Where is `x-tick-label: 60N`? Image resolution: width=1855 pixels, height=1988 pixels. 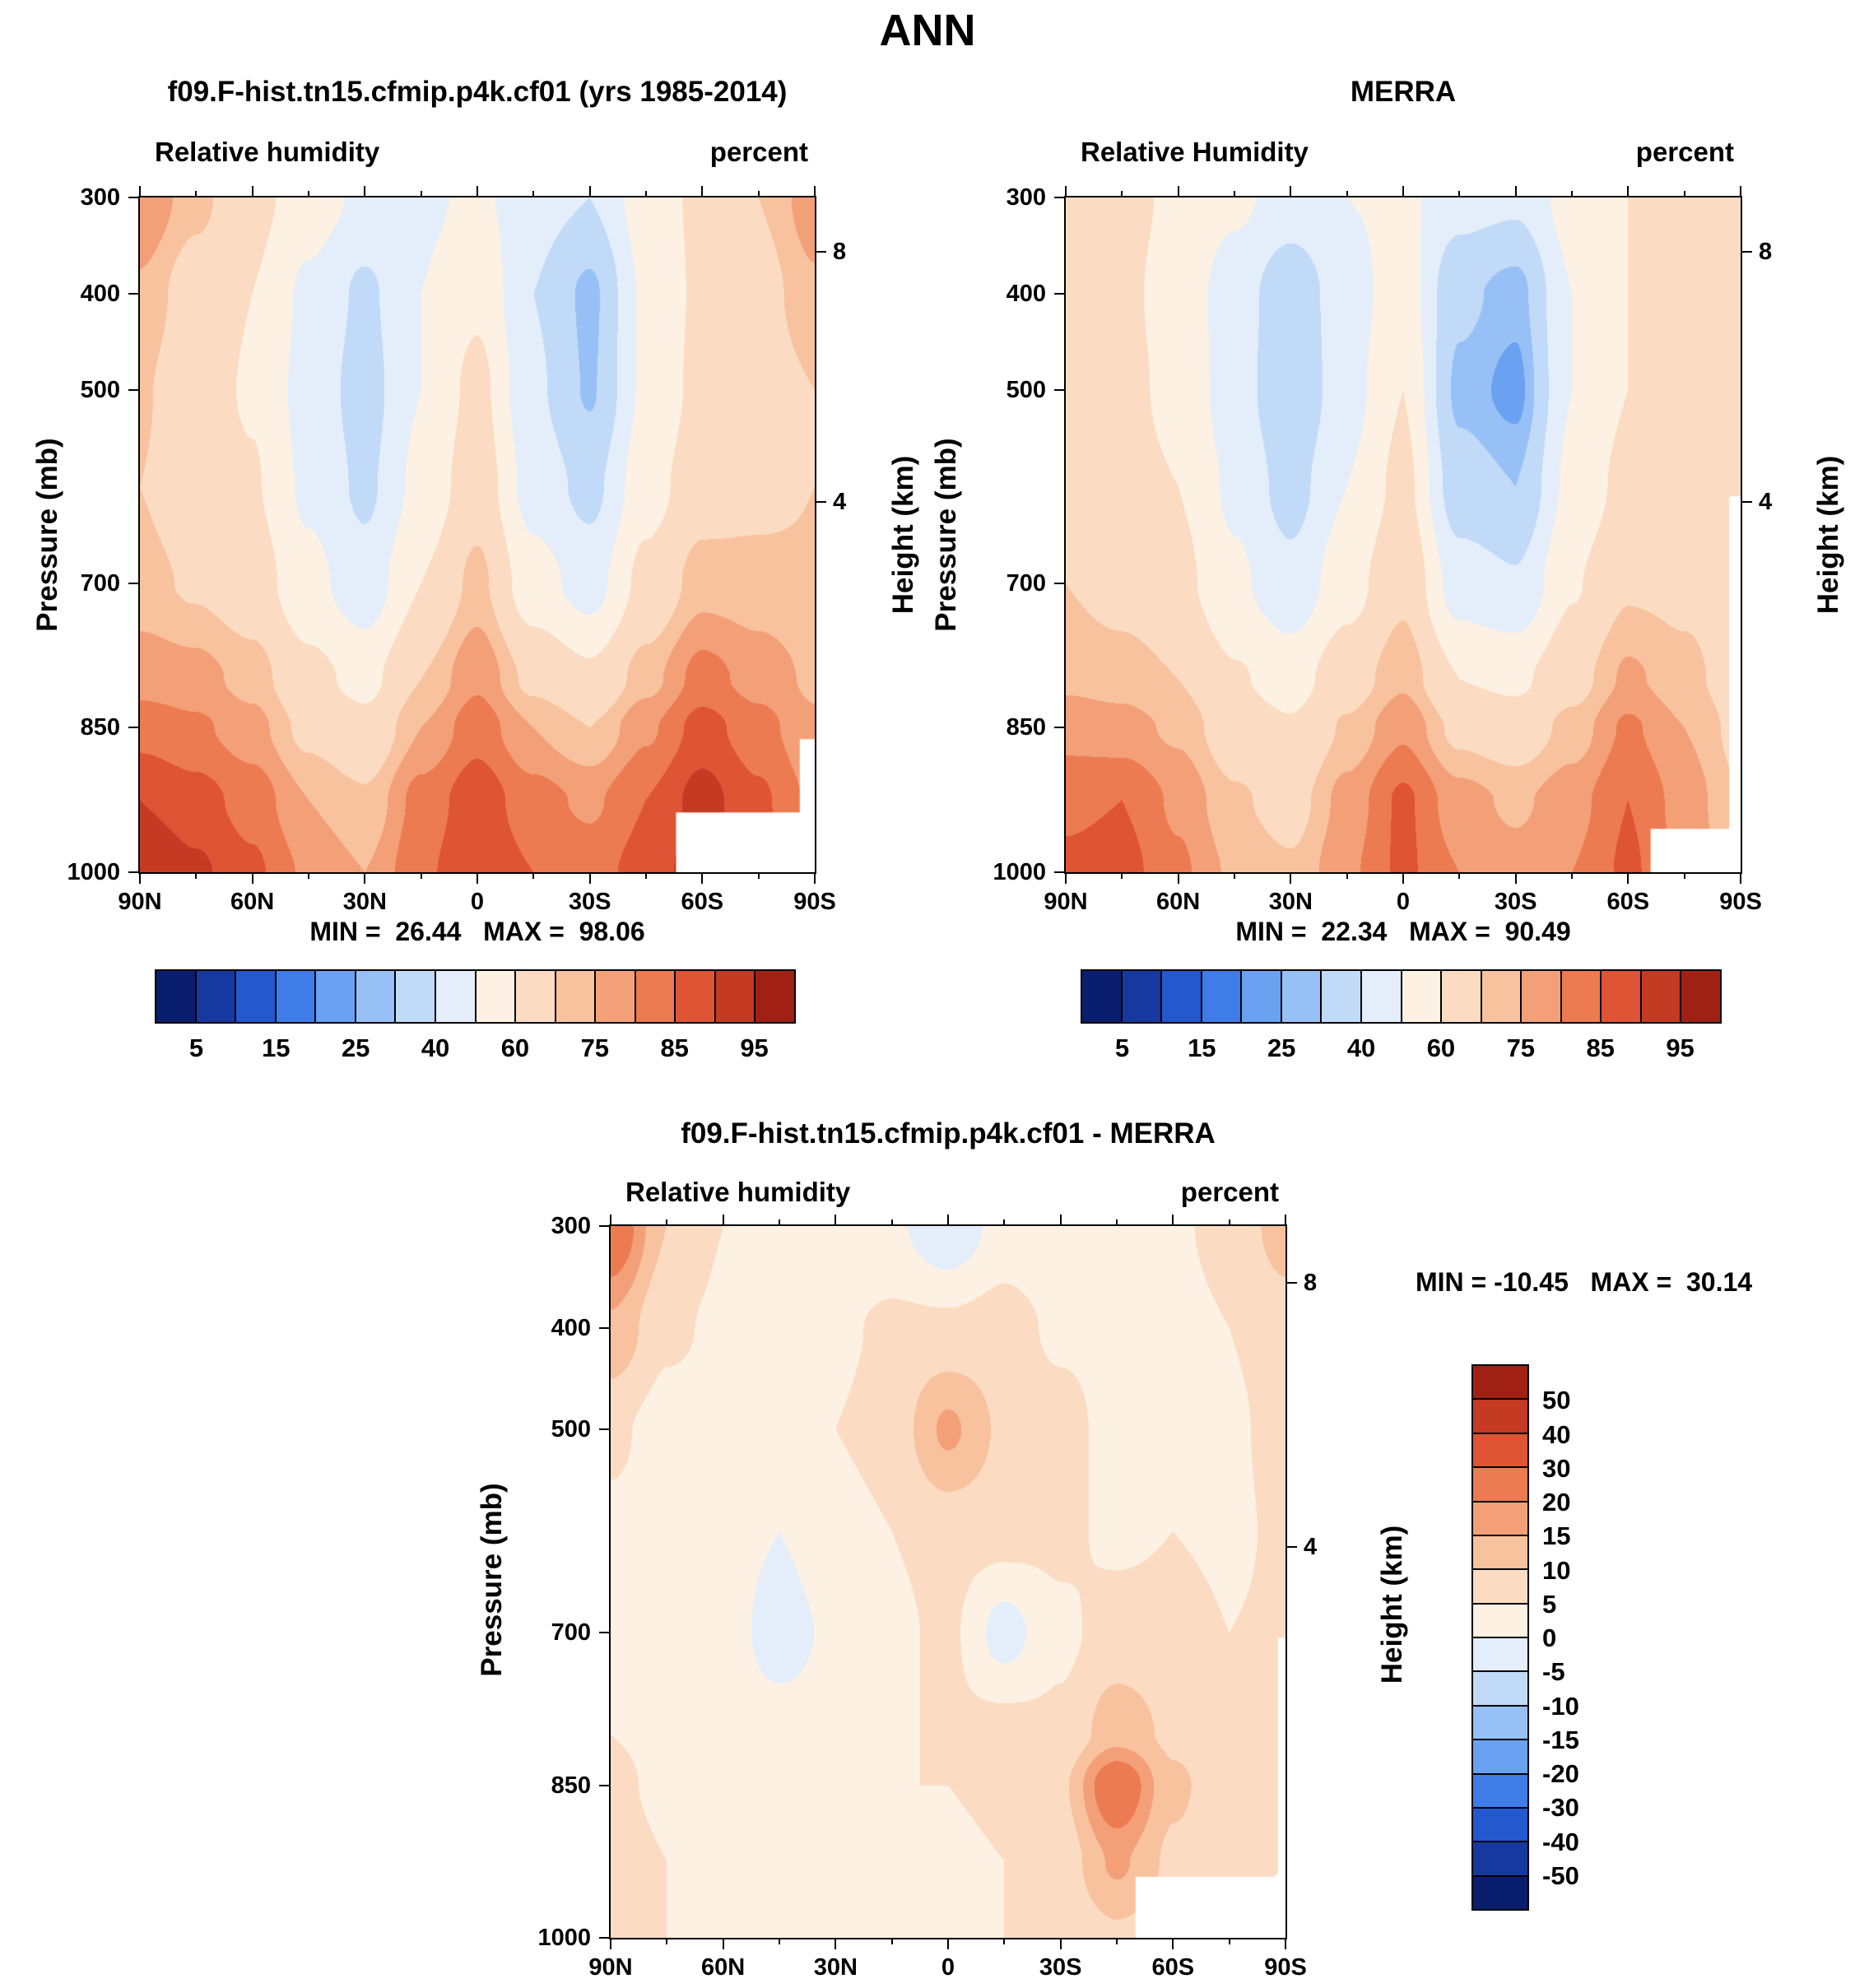 x-tick-label: 60N is located at coordinates (252, 902).